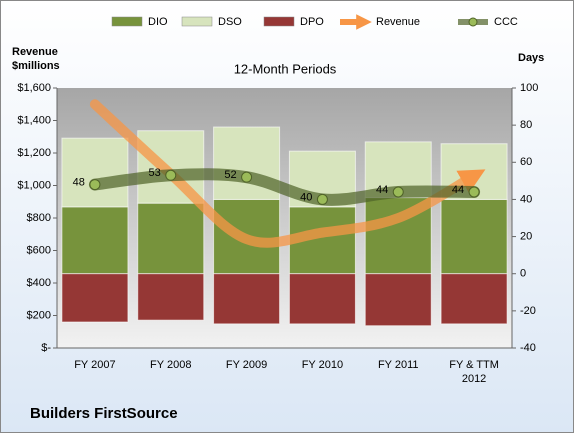 This screenshot has height=433, width=574. I want to click on y2-tick-label: -20, so click(528, 311).